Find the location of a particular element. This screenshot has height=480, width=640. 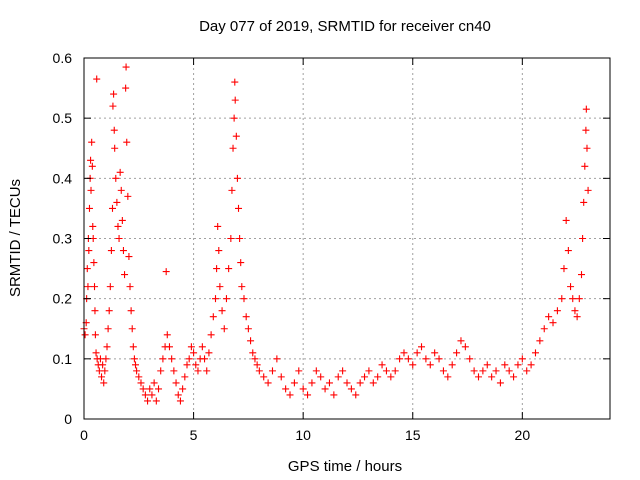

x-tick-label: 10 is located at coordinates (303, 435).